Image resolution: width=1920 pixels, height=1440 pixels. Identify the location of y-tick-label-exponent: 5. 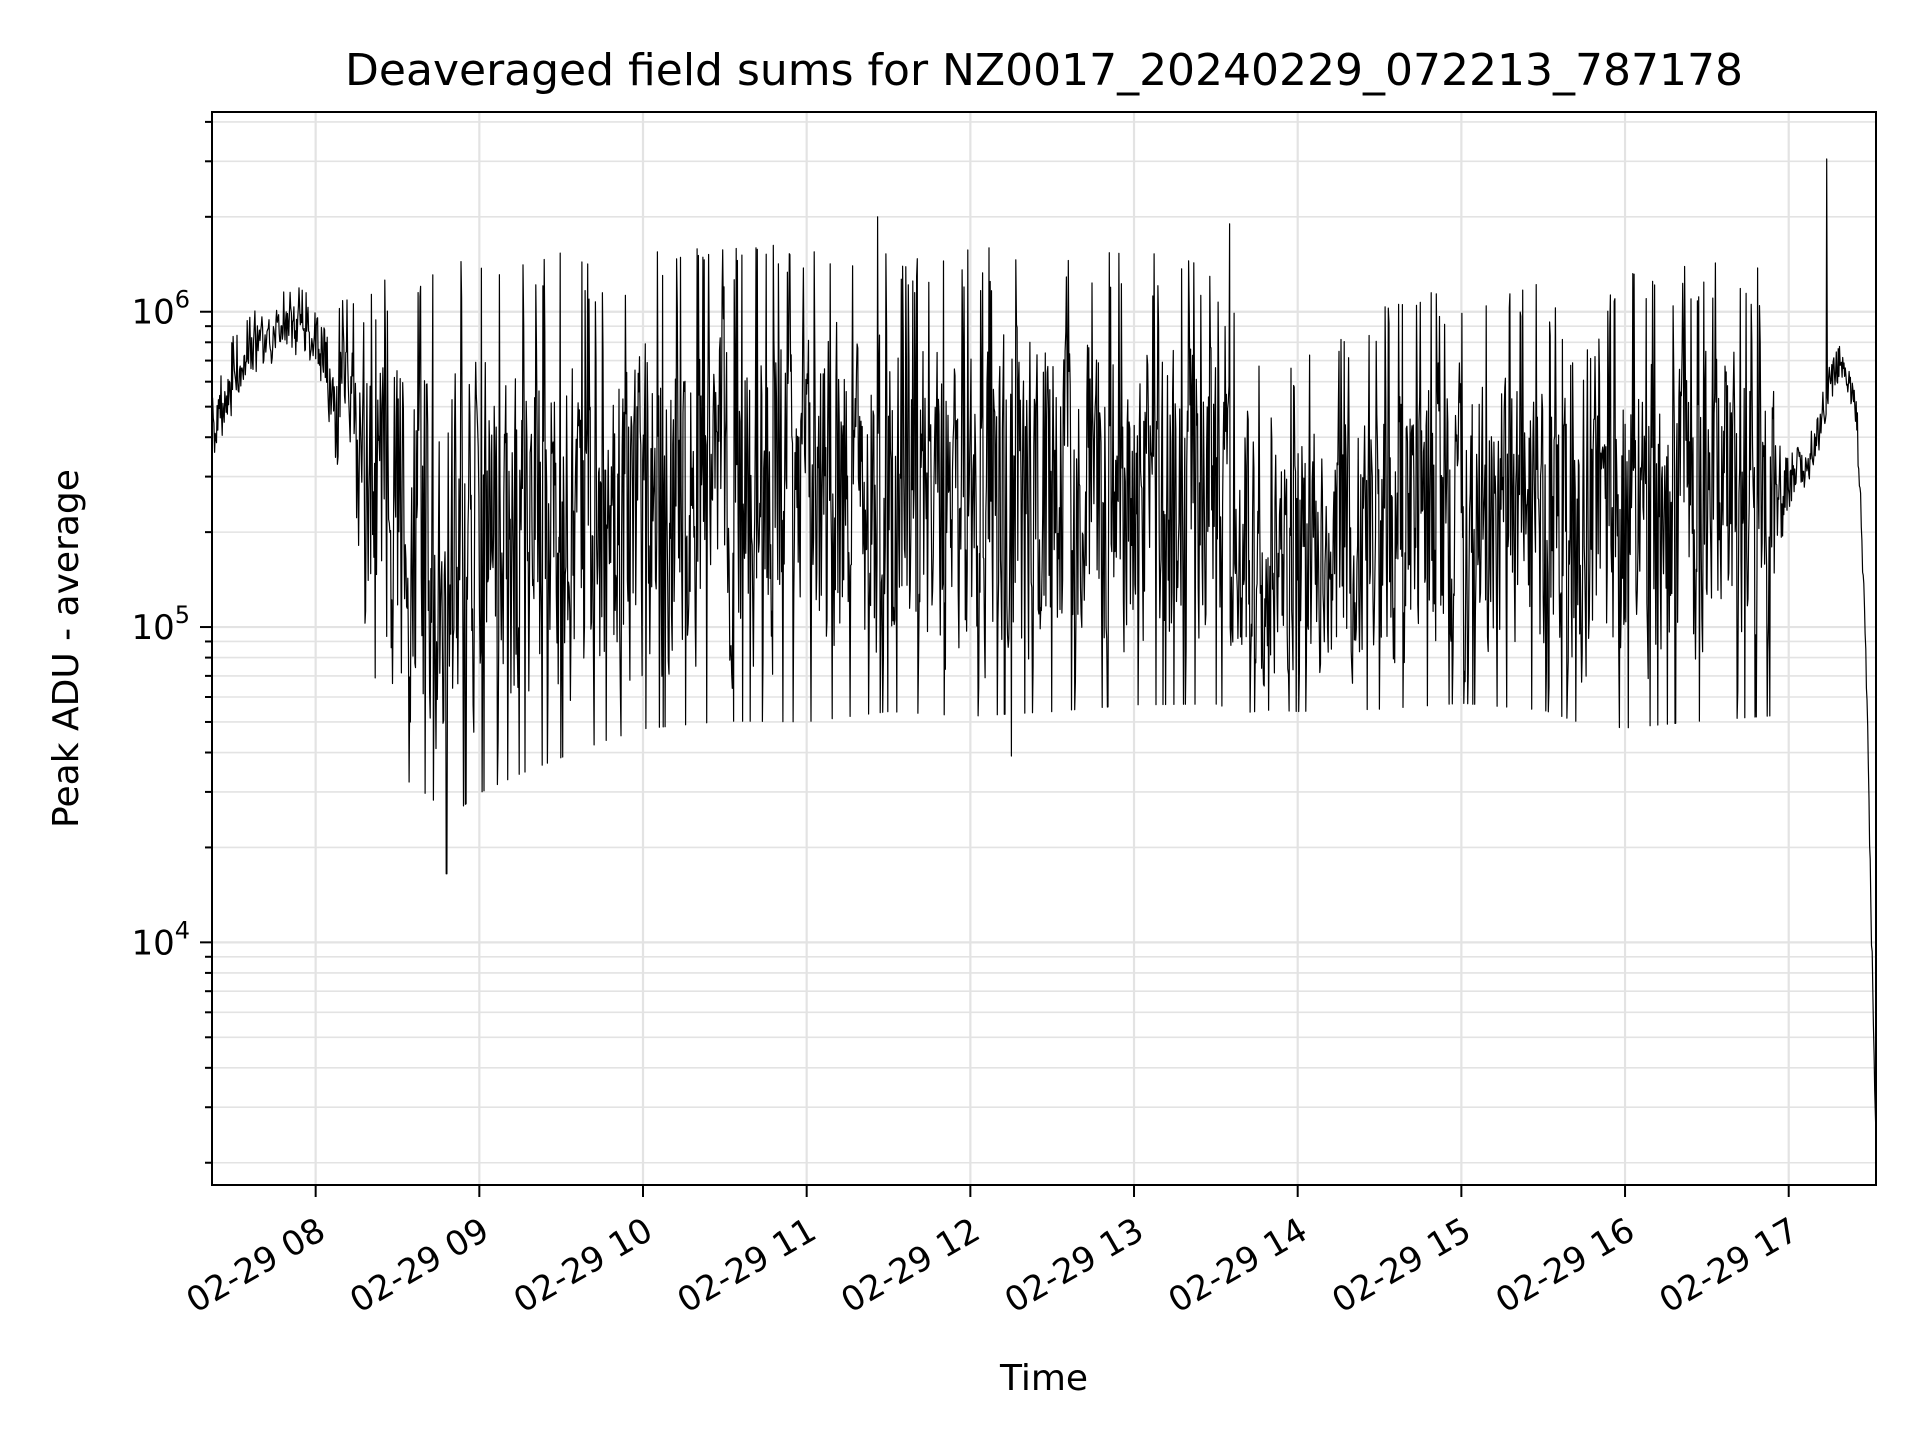
(182, 615).